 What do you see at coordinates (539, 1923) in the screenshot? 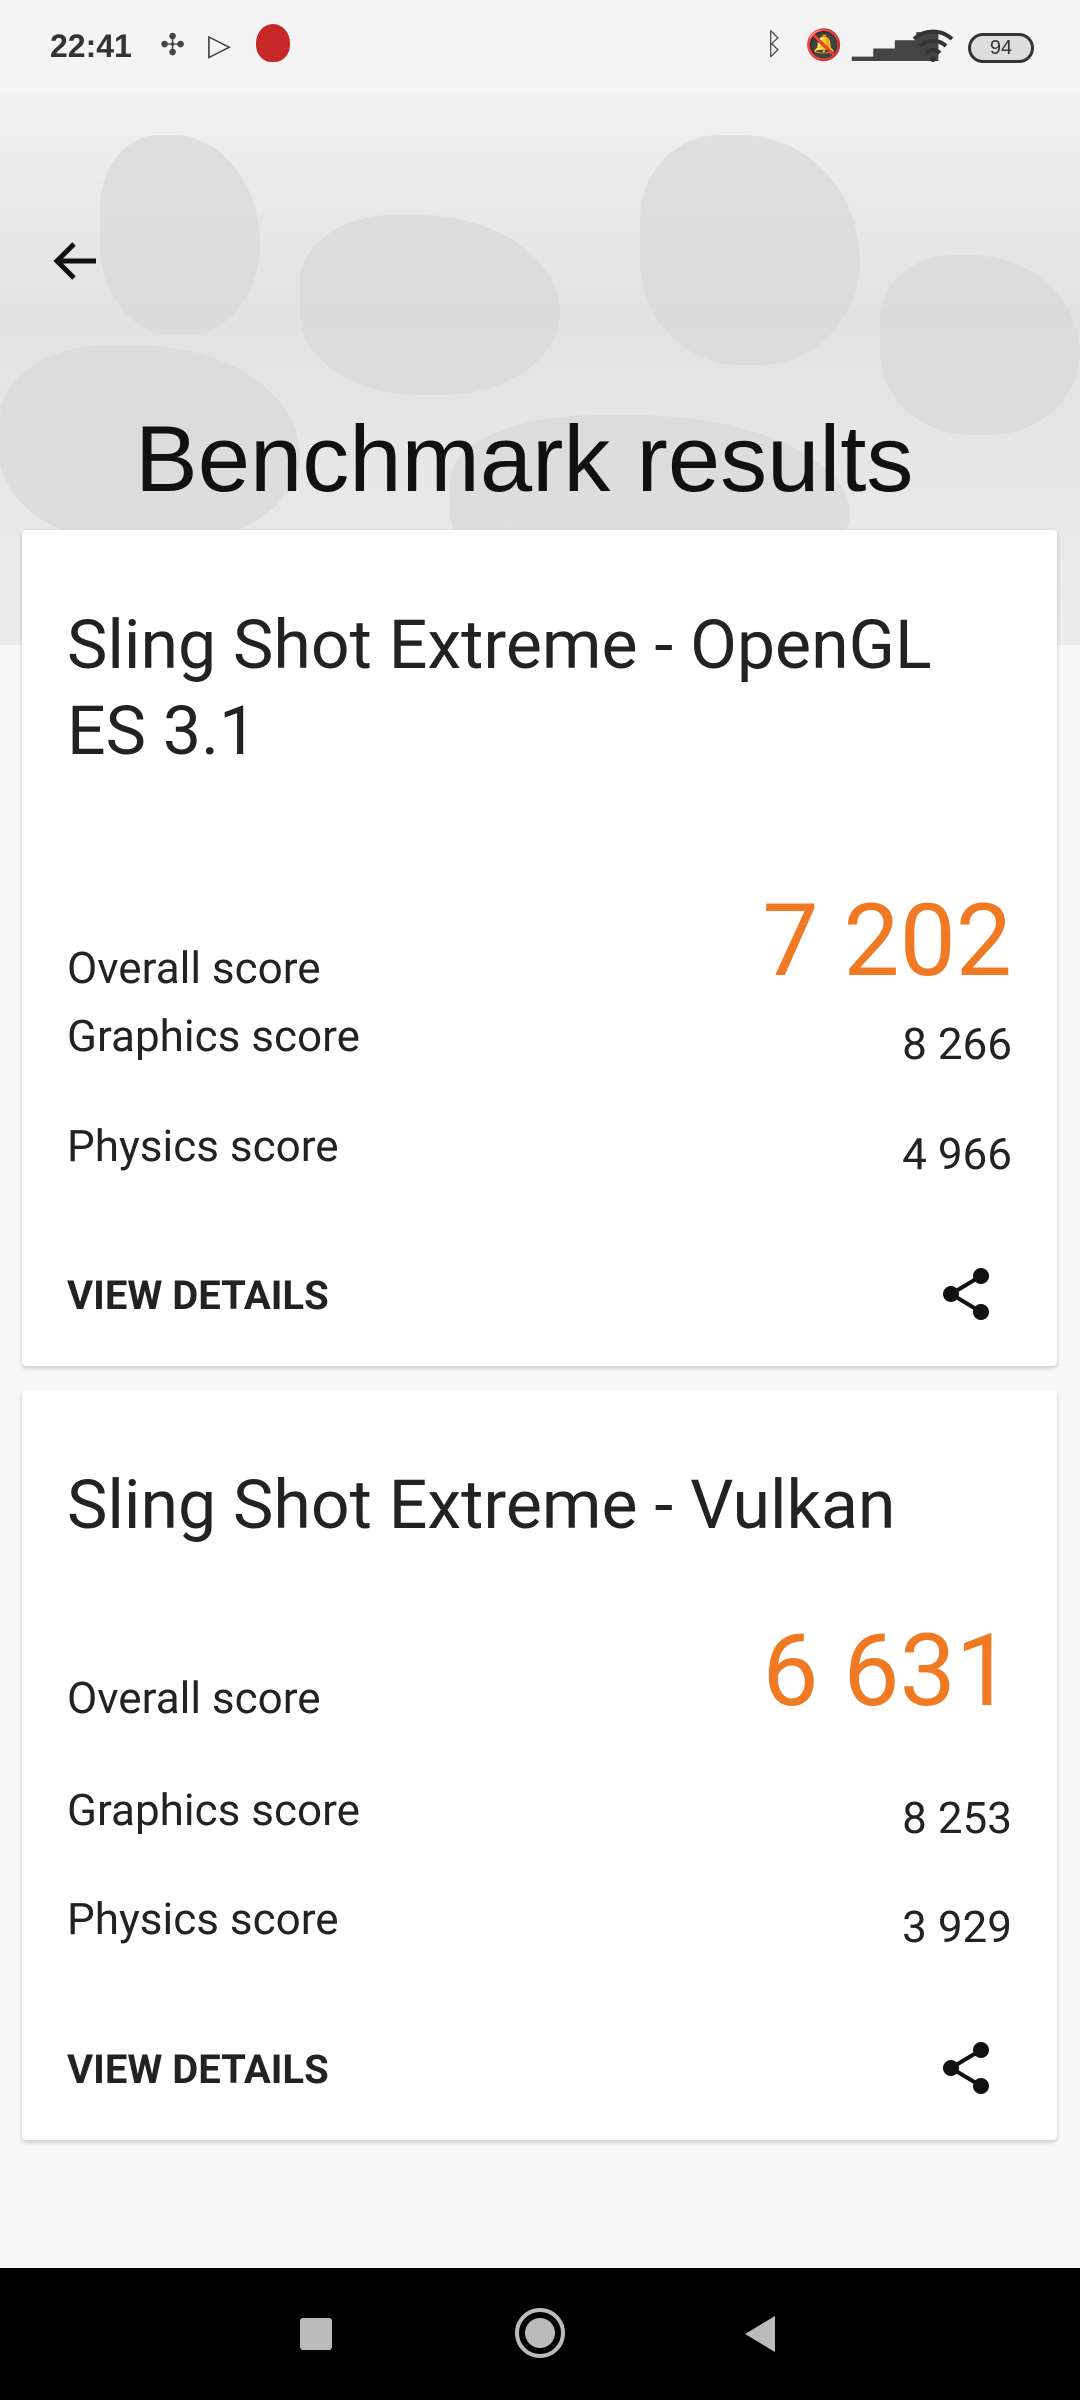
I see `physics-score-row: Physics score 3 929` at bounding box center [539, 1923].